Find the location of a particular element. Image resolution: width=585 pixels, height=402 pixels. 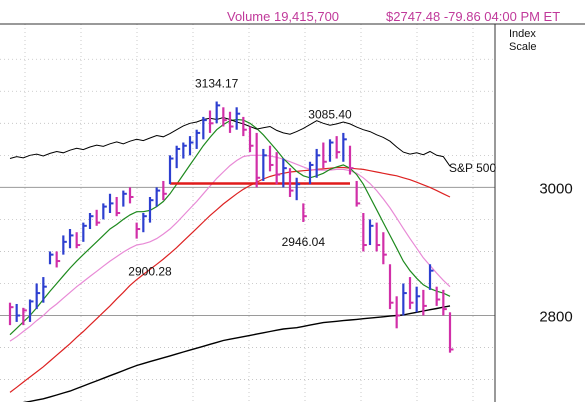

y-axis-ticks: 3000 2800 is located at coordinates (555, 252).